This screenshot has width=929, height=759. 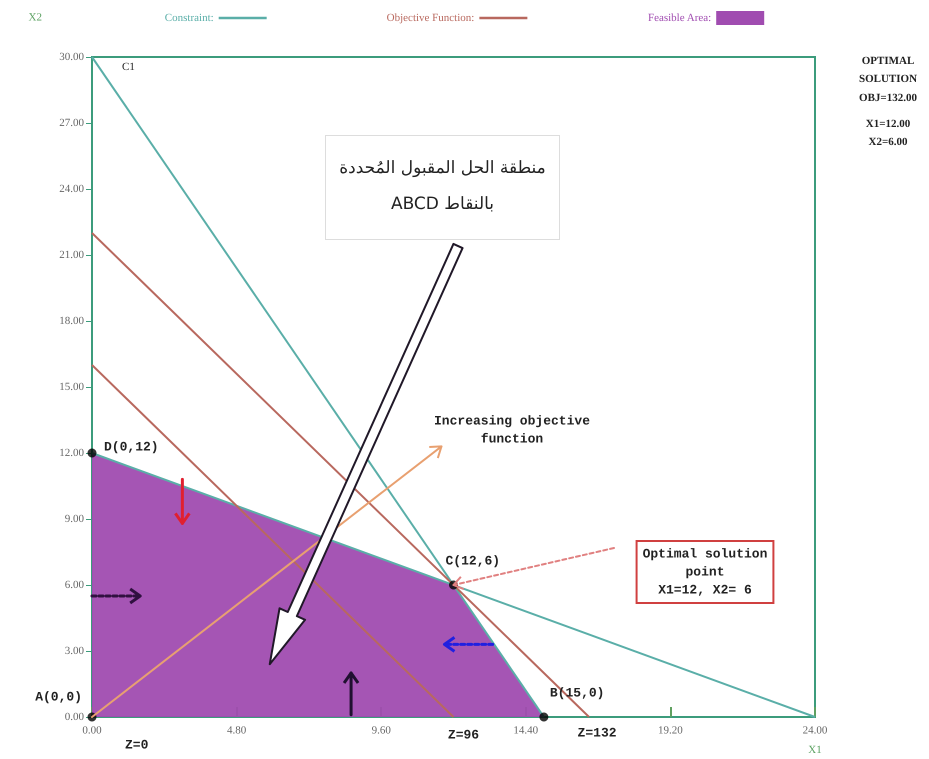 What do you see at coordinates (74, 717) in the screenshot?
I see `y-tick-label: 0.00` at bounding box center [74, 717].